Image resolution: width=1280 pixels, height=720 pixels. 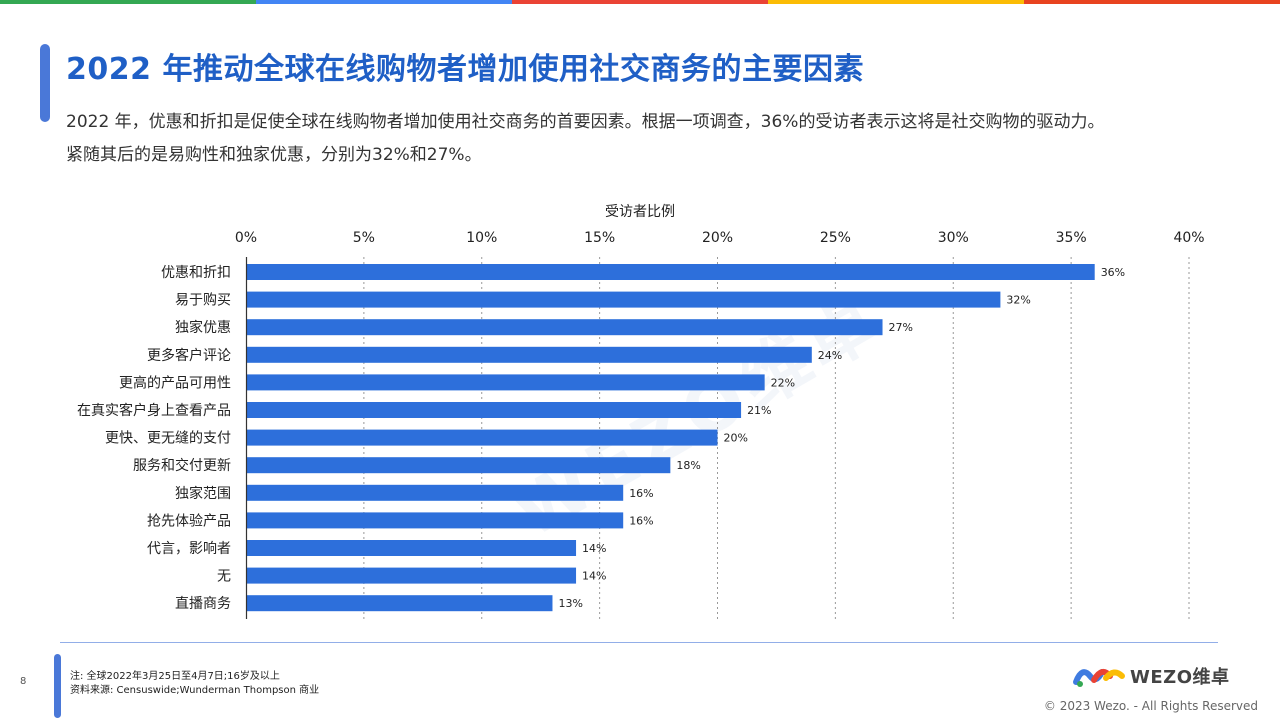 What do you see at coordinates (736, 438) in the screenshot?
I see `value-label: 20%` at bounding box center [736, 438].